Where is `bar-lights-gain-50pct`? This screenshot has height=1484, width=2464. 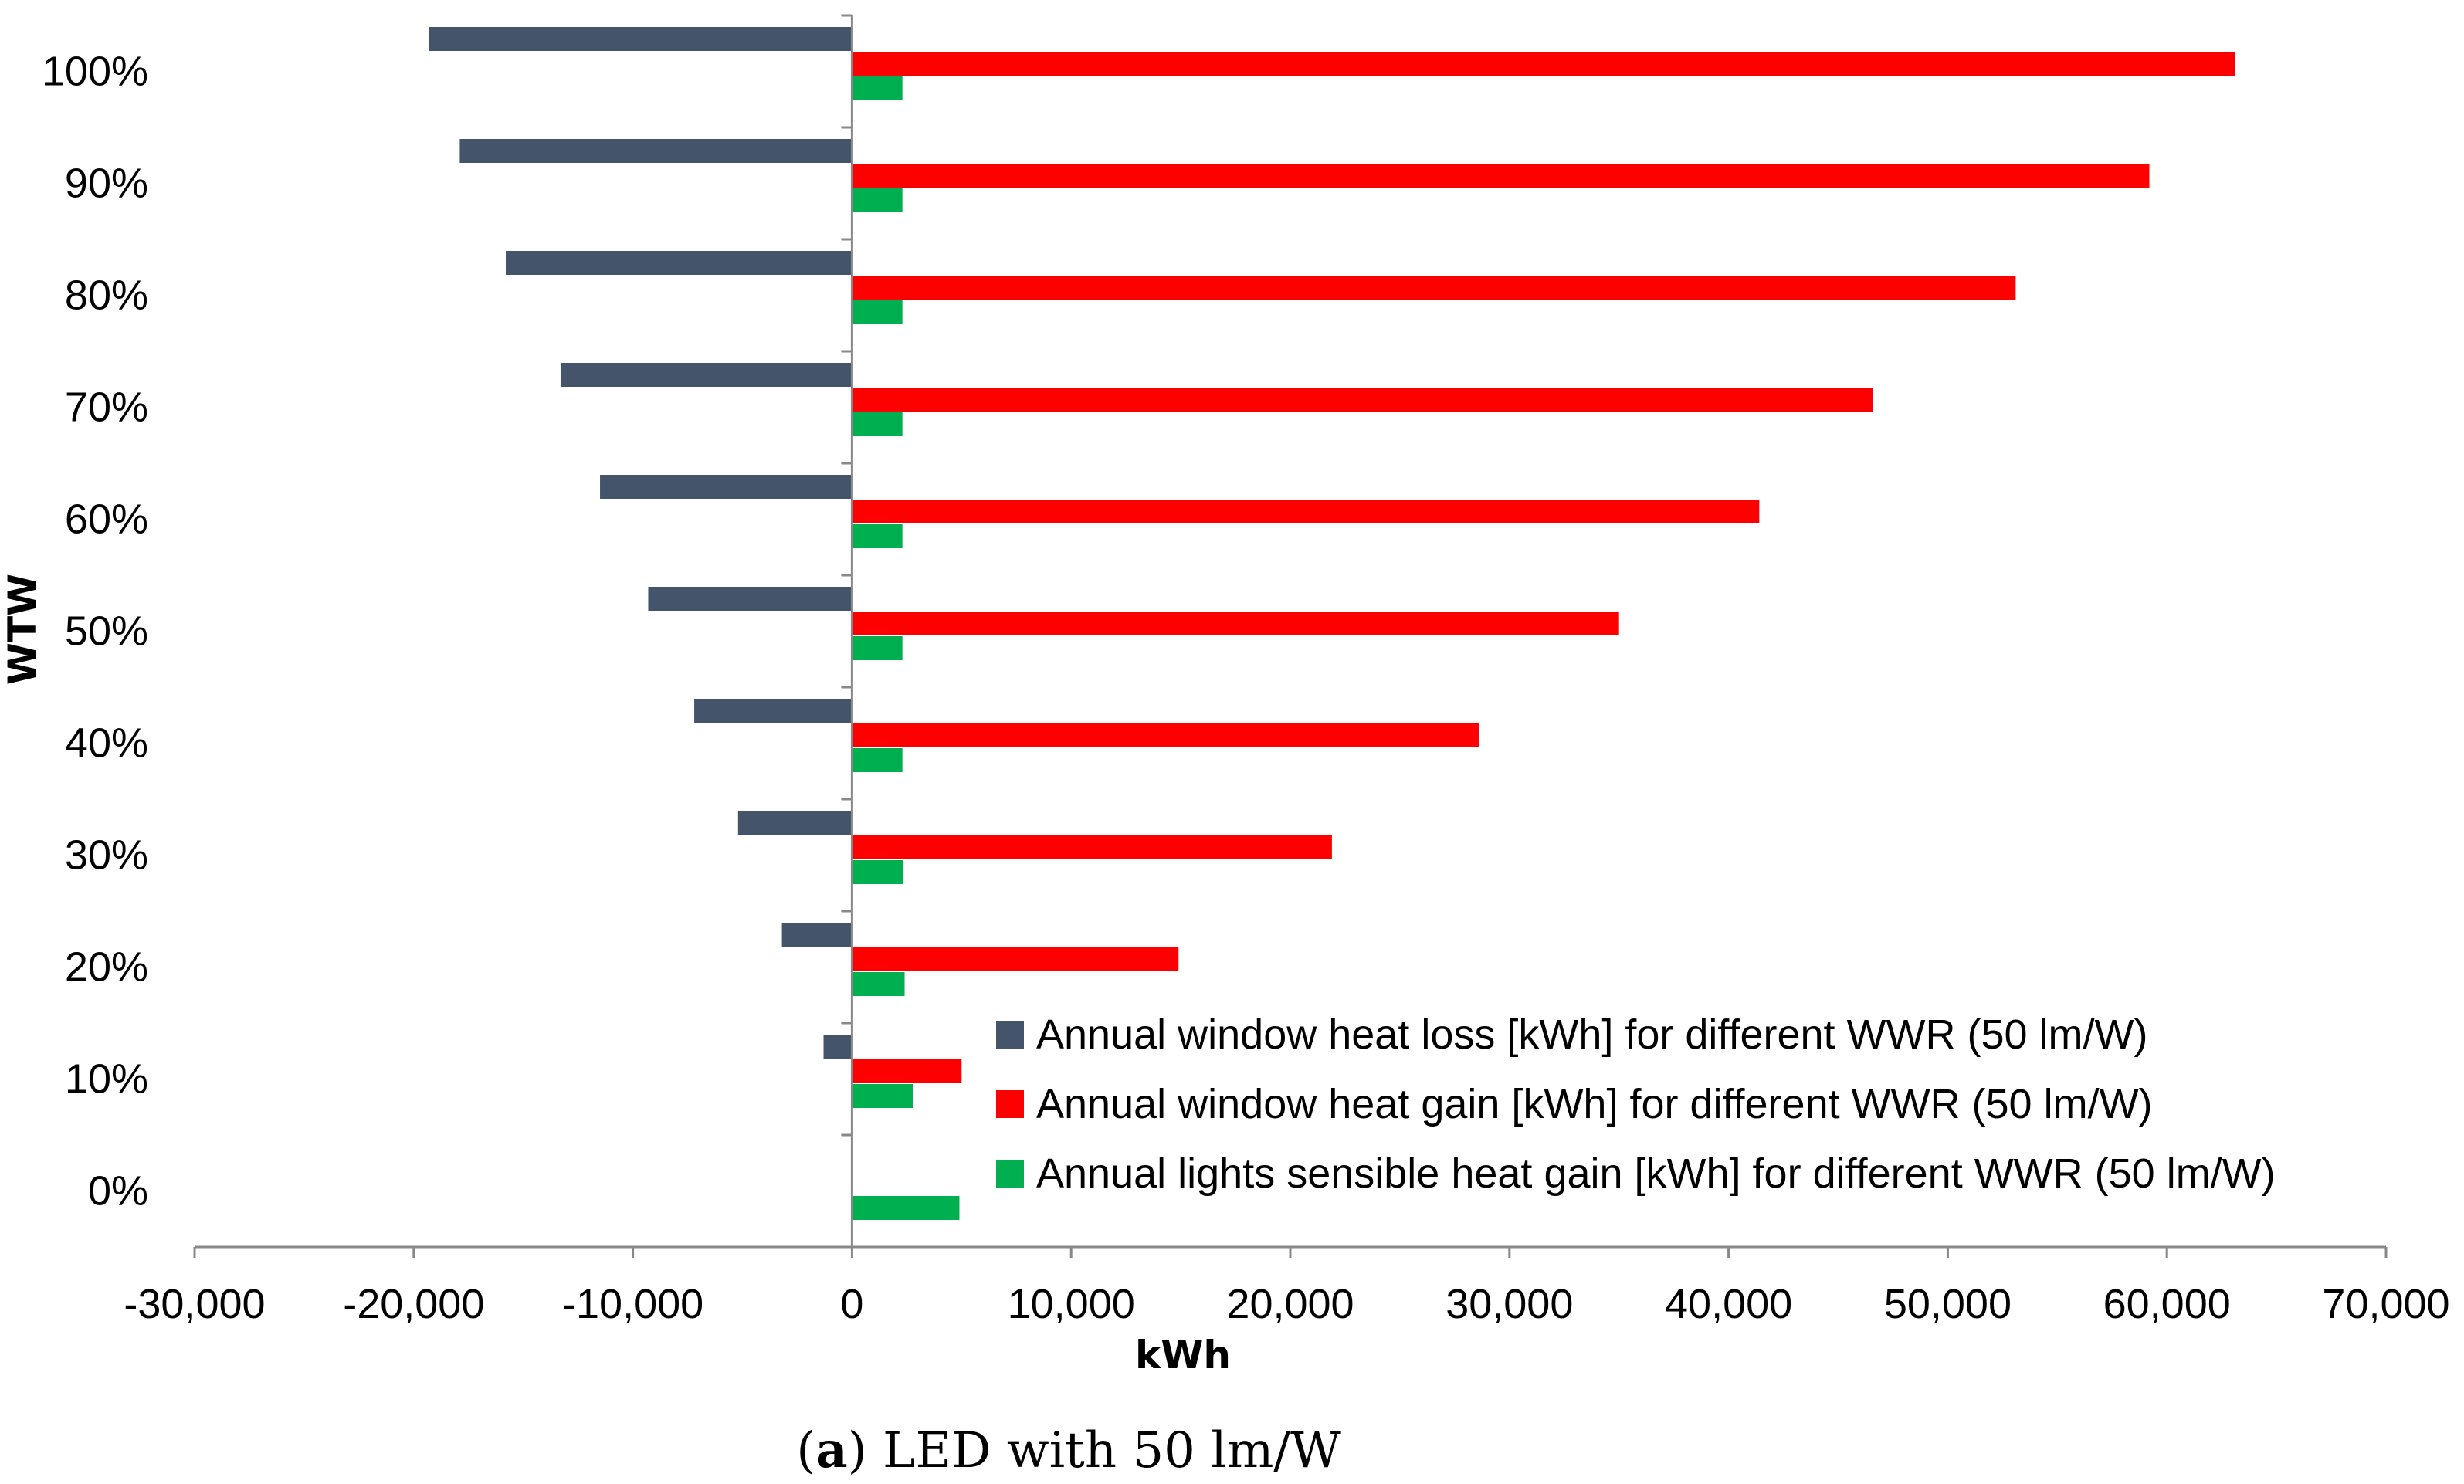 bar-lights-gain-50pct is located at coordinates (877, 648).